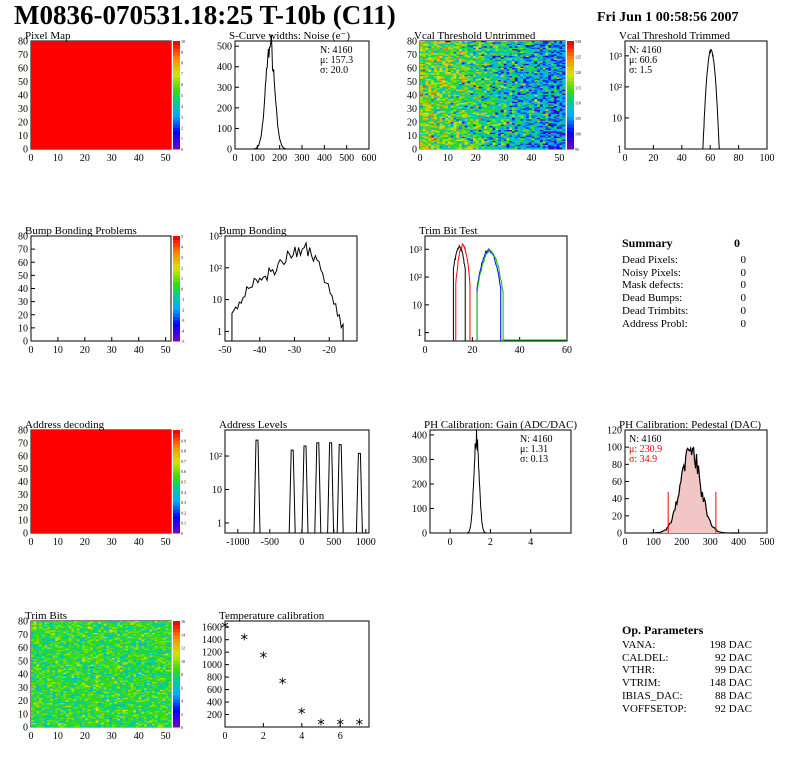 This screenshot has height=772, width=796. Describe the element at coordinates (23, 431) in the screenshot. I see `y-tick-label: 80` at that location.